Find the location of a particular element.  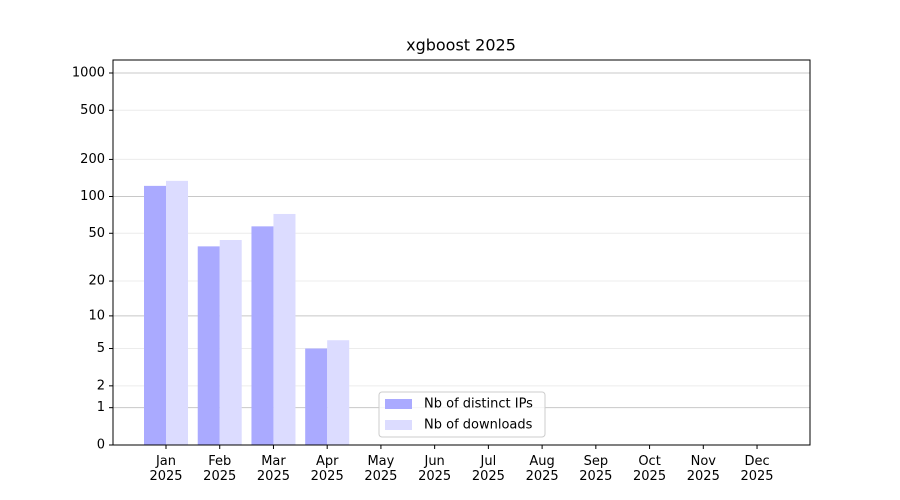

x-tick-label: Oct 2025 is located at coordinates (650, 469).